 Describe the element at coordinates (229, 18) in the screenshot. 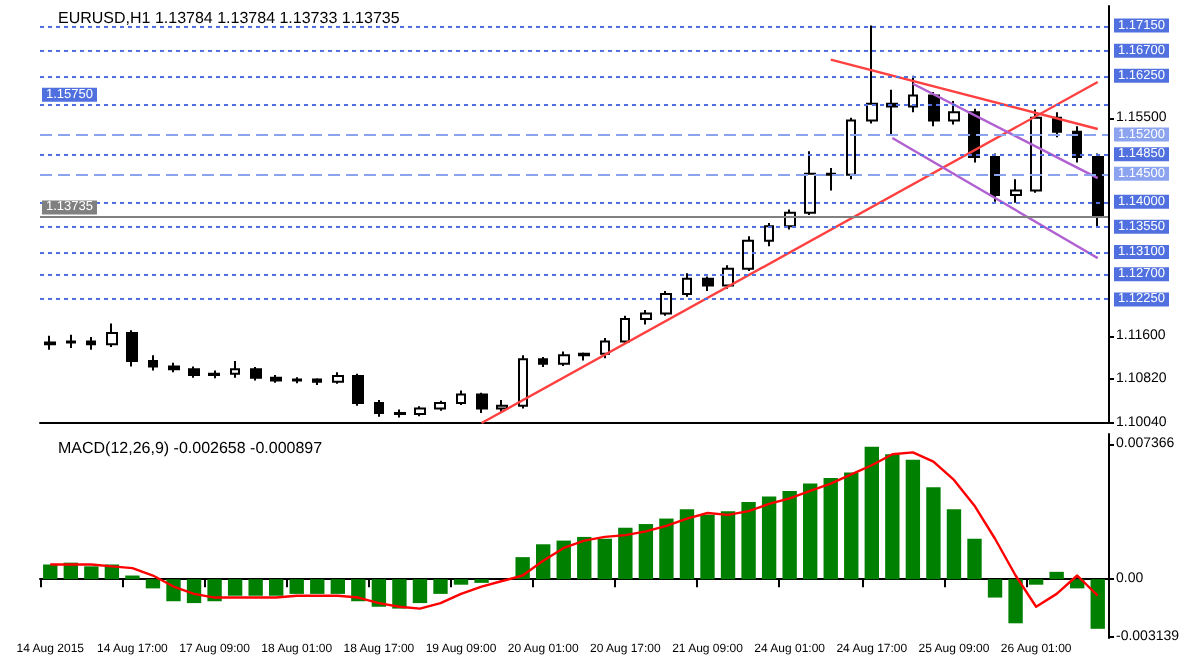

I see `chart-title: EURUSD,H1 1.13784 1.13784 1.13733 1.13735` at that location.